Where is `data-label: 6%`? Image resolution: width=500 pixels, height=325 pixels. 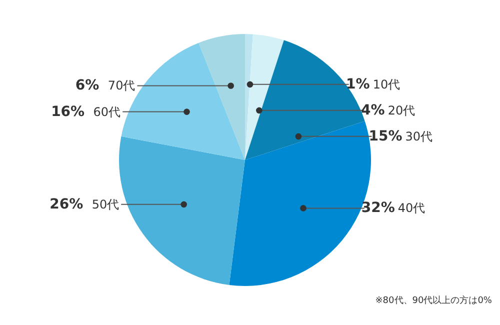
data-label: 6% is located at coordinates (87, 86).